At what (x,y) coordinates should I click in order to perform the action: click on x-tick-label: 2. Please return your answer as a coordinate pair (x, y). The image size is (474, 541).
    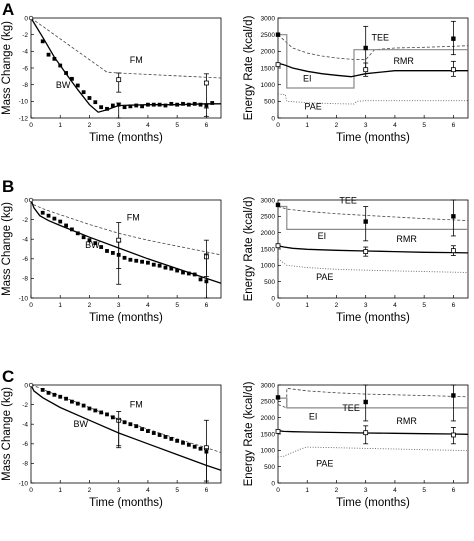
    Looking at the image, I should click on (337, 490).